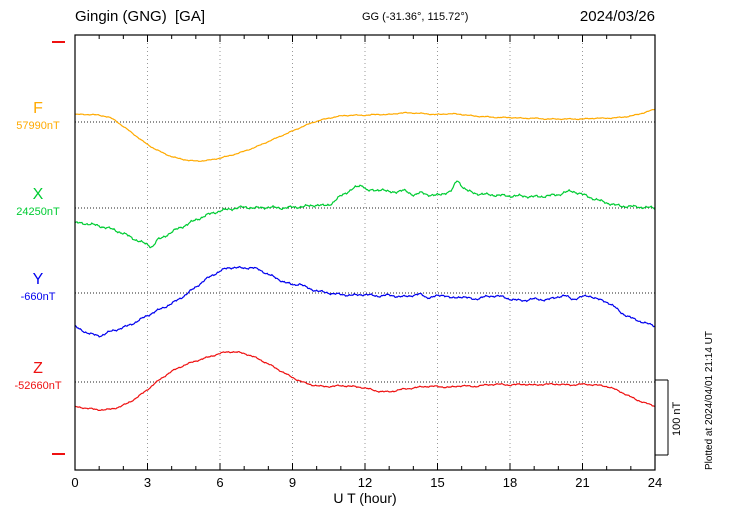 This screenshot has height=520, width=730. Describe the element at coordinates (58, 42) in the screenshot. I see `range-marker-top` at that location.